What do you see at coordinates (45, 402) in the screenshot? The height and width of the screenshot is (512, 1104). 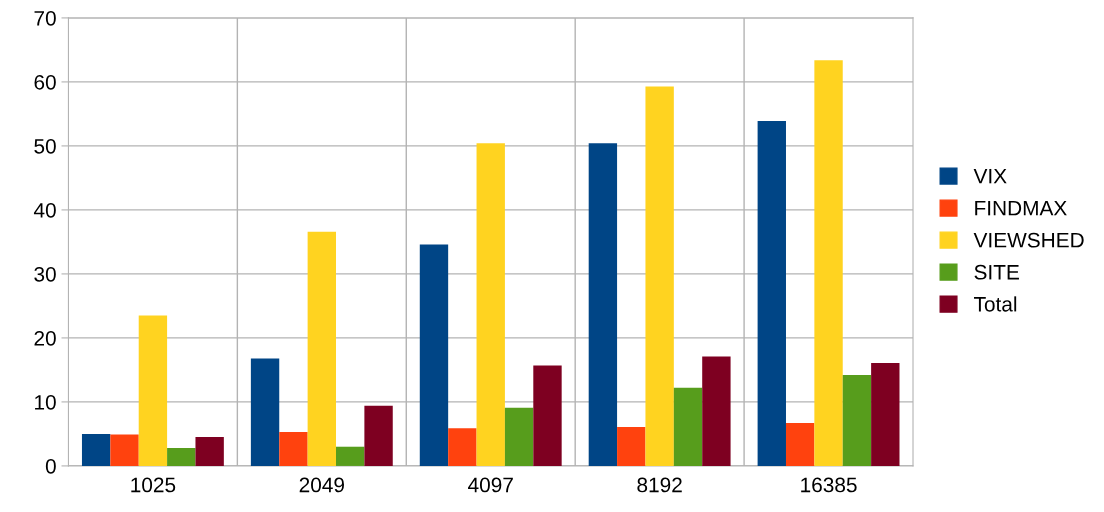 I see `y-tick-label: 10` at bounding box center [45, 402].